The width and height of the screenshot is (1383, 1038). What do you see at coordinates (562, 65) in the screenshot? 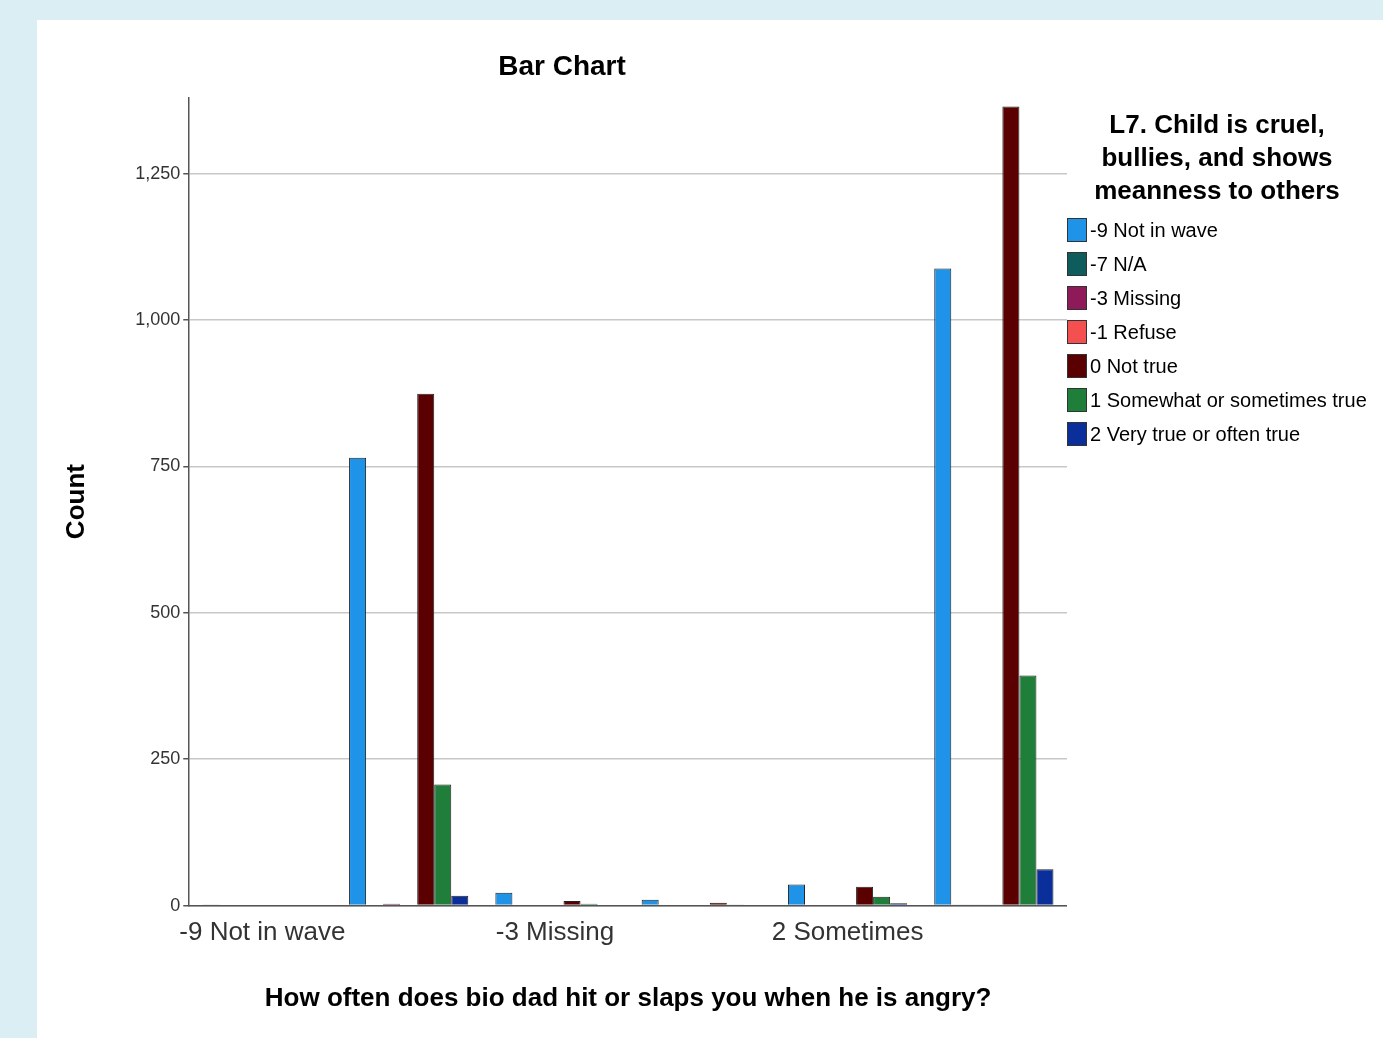
I see `chart-title: Bar Chart` at bounding box center [562, 65].